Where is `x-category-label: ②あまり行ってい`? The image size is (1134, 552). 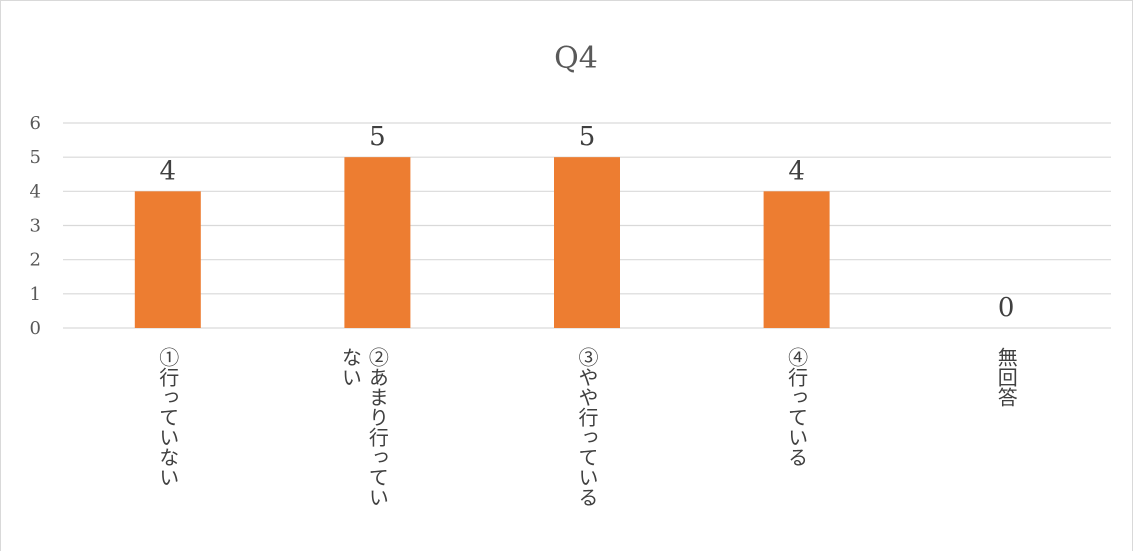
x-category-label: ②あまり行ってい is located at coordinates (377, 427).